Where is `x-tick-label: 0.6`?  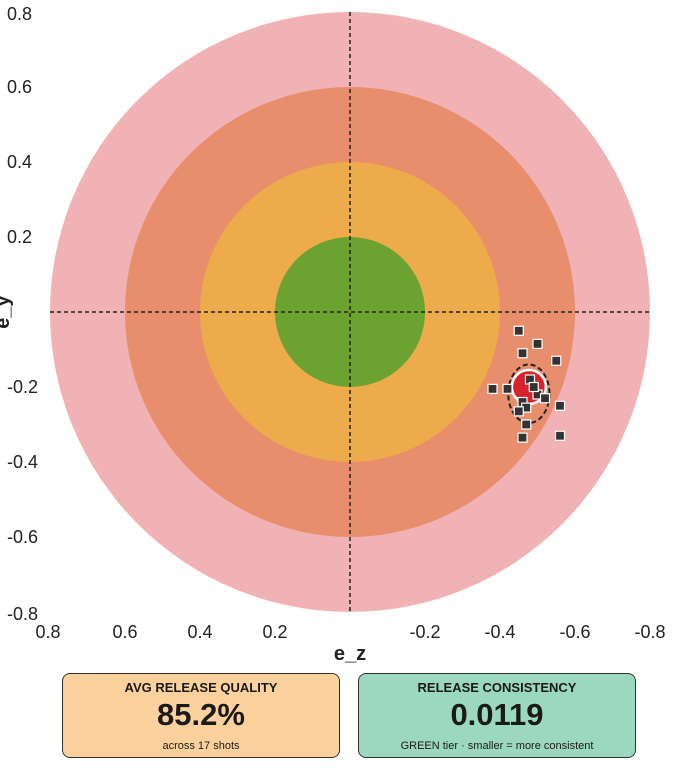 x-tick-label: 0.6 is located at coordinates (124, 632).